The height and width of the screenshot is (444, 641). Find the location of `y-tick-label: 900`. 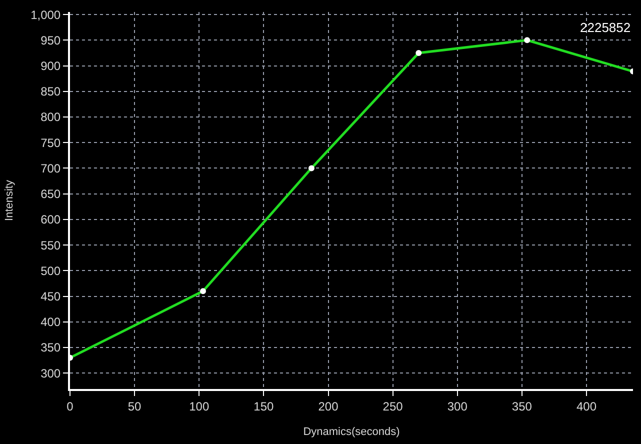

y-tick-label: 900 is located at coordinates (50, 65).